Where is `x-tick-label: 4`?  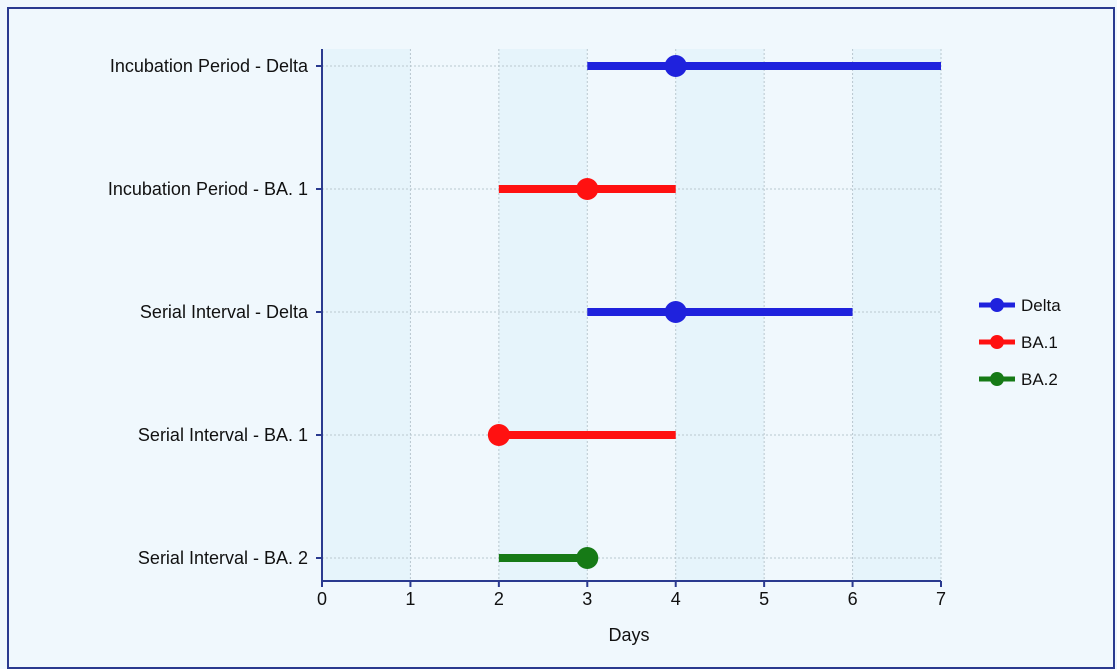 x-tick-label: 4 is located at coordinates (676, 599).